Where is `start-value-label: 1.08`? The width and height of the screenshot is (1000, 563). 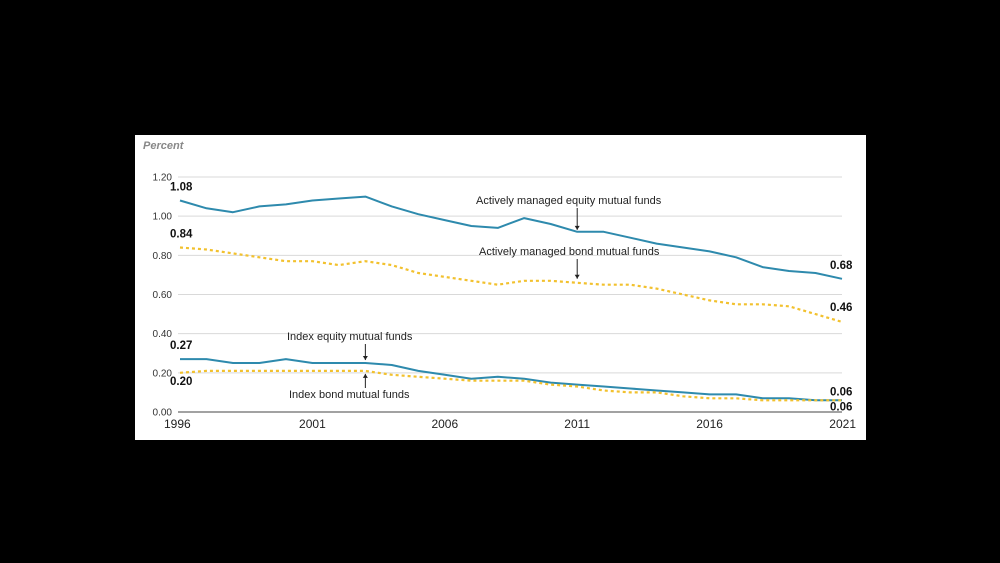
start-value-label: 1.08 is located at coordinates (181, 188).